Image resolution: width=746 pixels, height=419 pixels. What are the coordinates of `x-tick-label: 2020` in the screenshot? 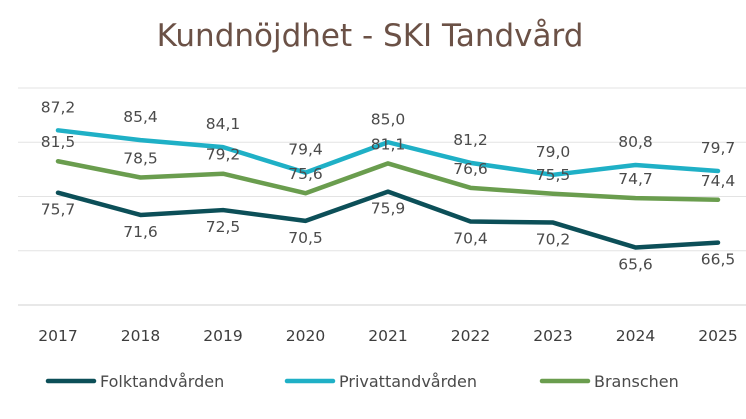 It's located at (305, 336).